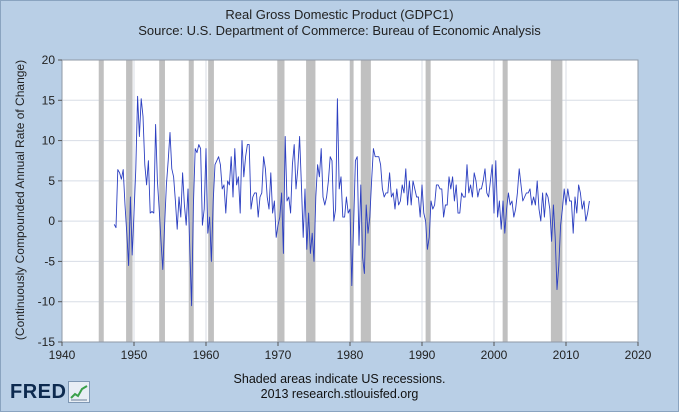 The width and height of the screenshot is (679, 412). What do you see at coordinates (51, 221) in the screenshot?
I see `y-tick-label: 0` at bounding box center [51, 221].